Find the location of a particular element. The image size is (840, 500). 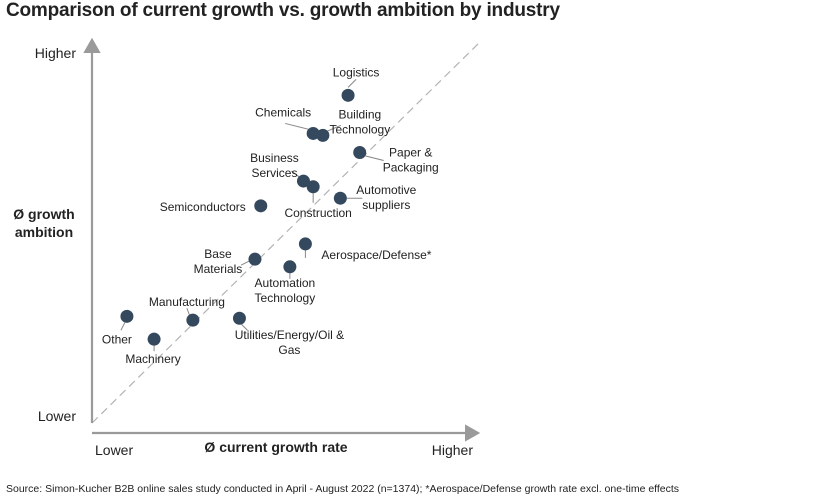

point-construction is located at coordinates (313, 187).